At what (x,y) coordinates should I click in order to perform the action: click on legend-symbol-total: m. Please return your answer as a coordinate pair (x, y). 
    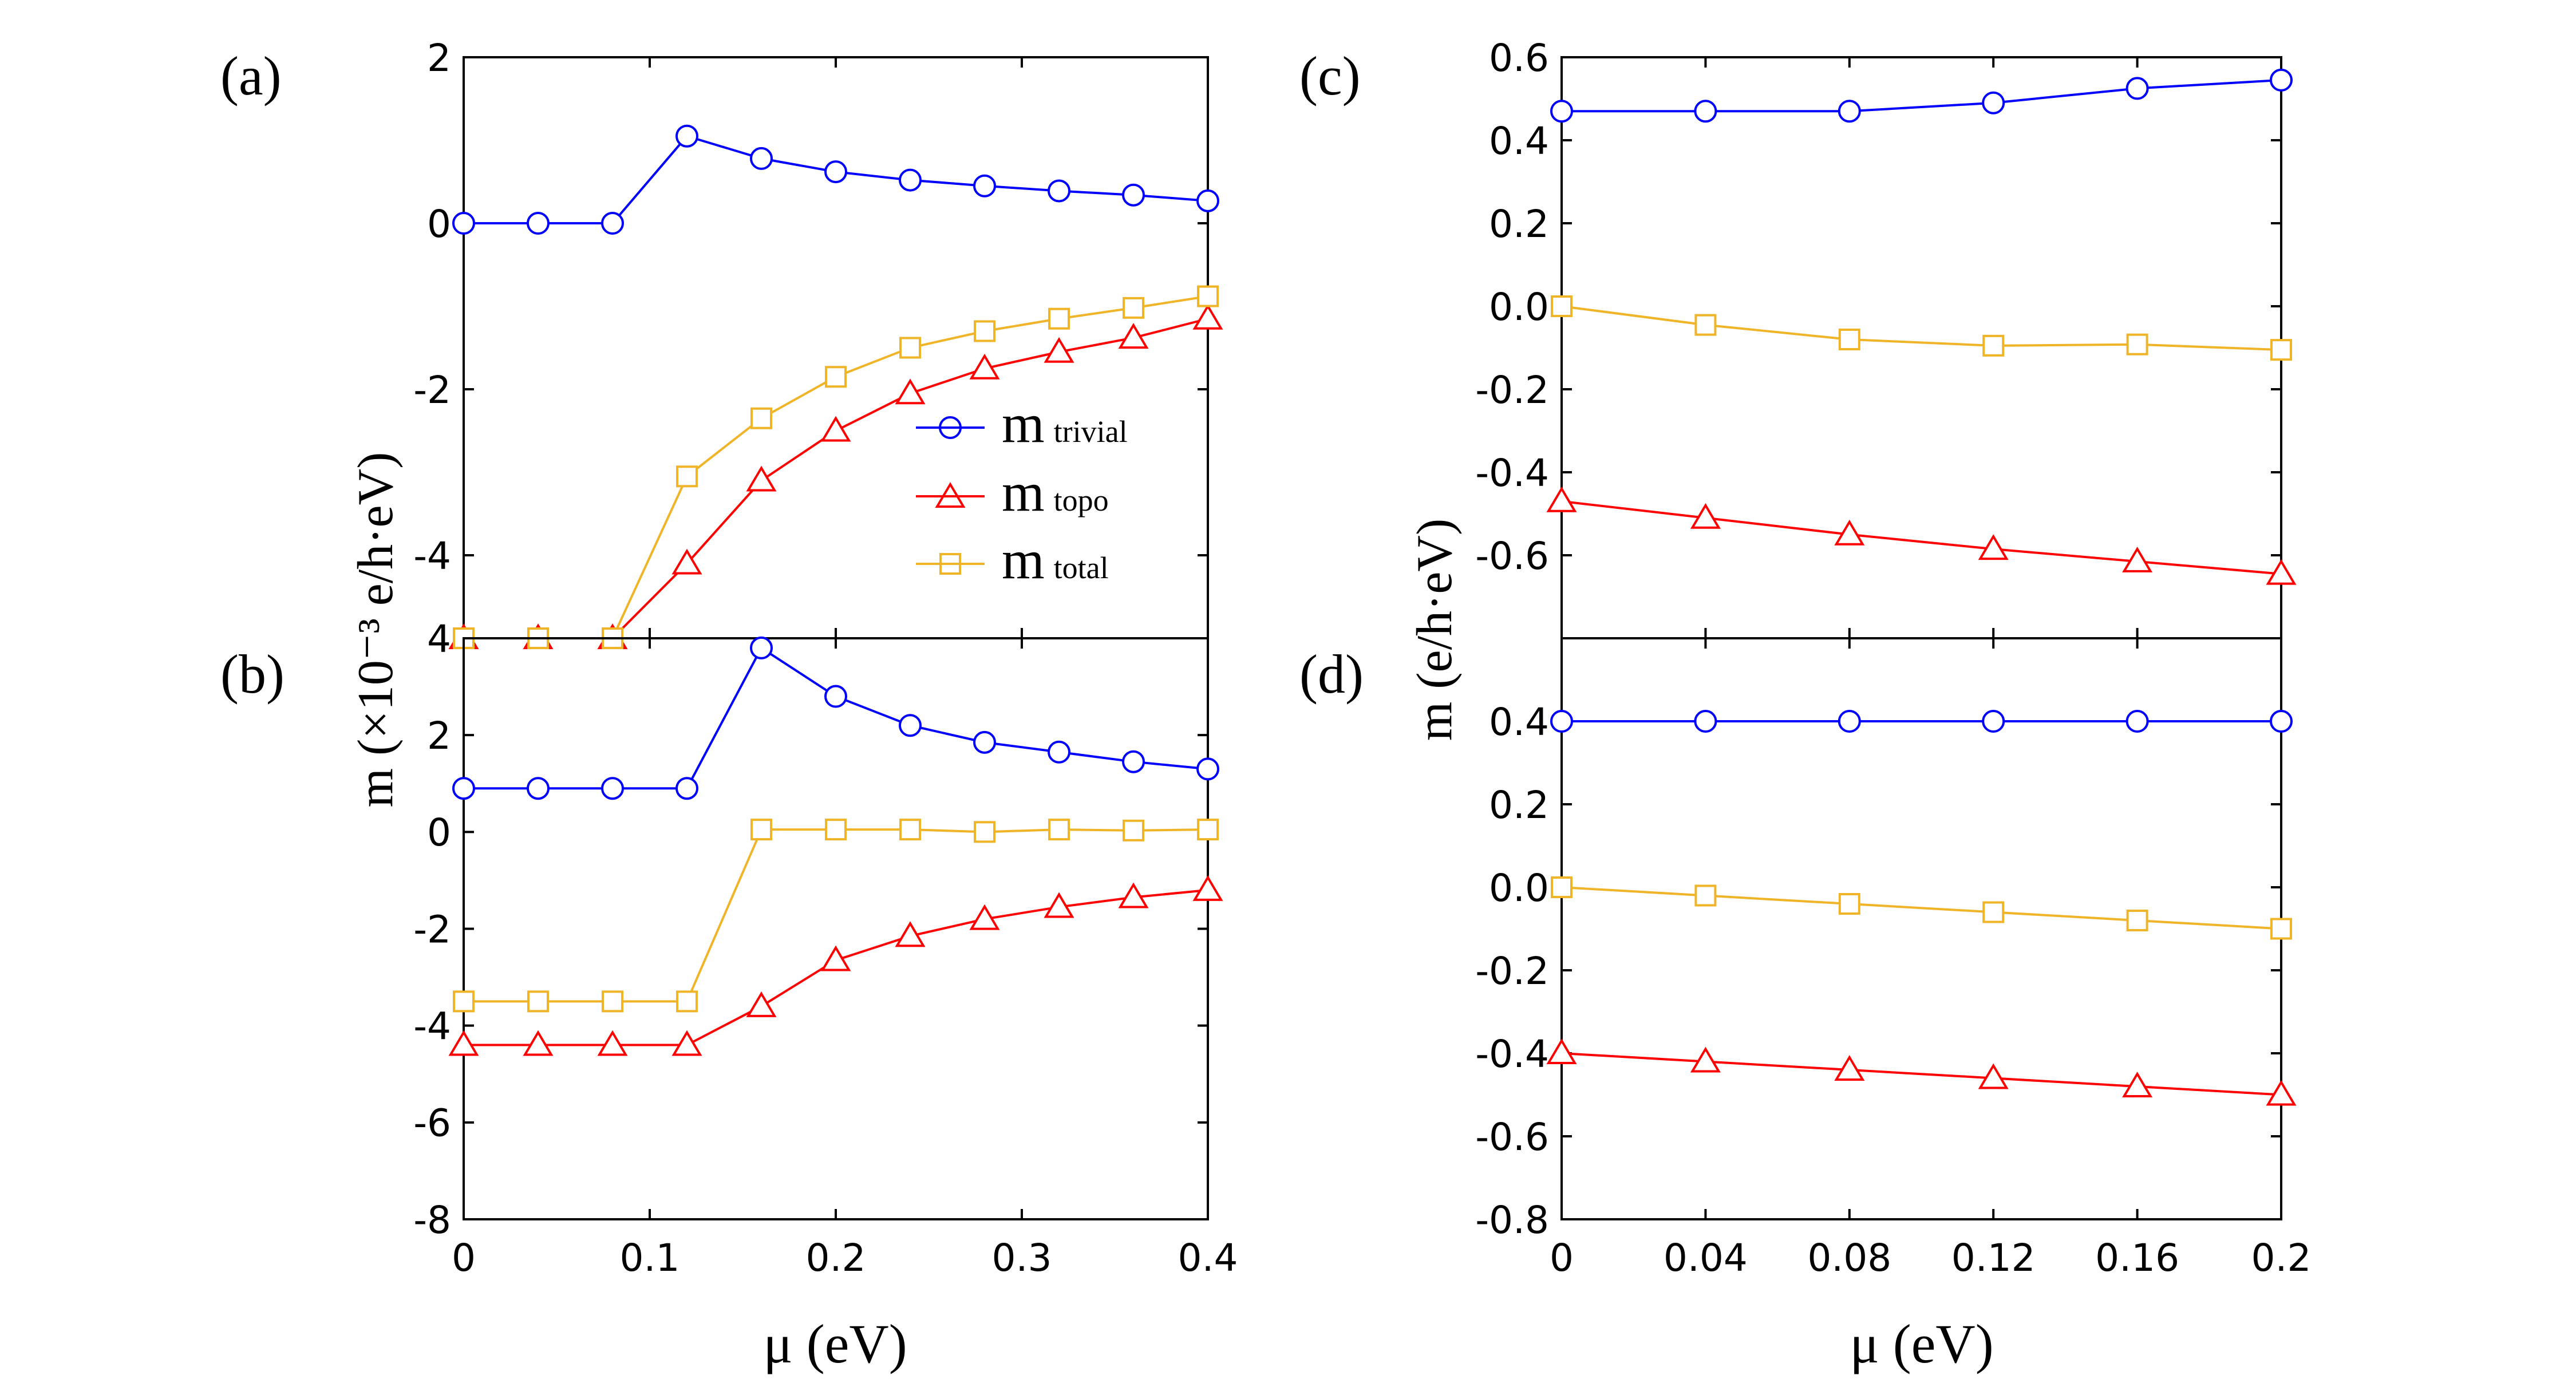
    Looking at the image, I should click on (1023, 559).